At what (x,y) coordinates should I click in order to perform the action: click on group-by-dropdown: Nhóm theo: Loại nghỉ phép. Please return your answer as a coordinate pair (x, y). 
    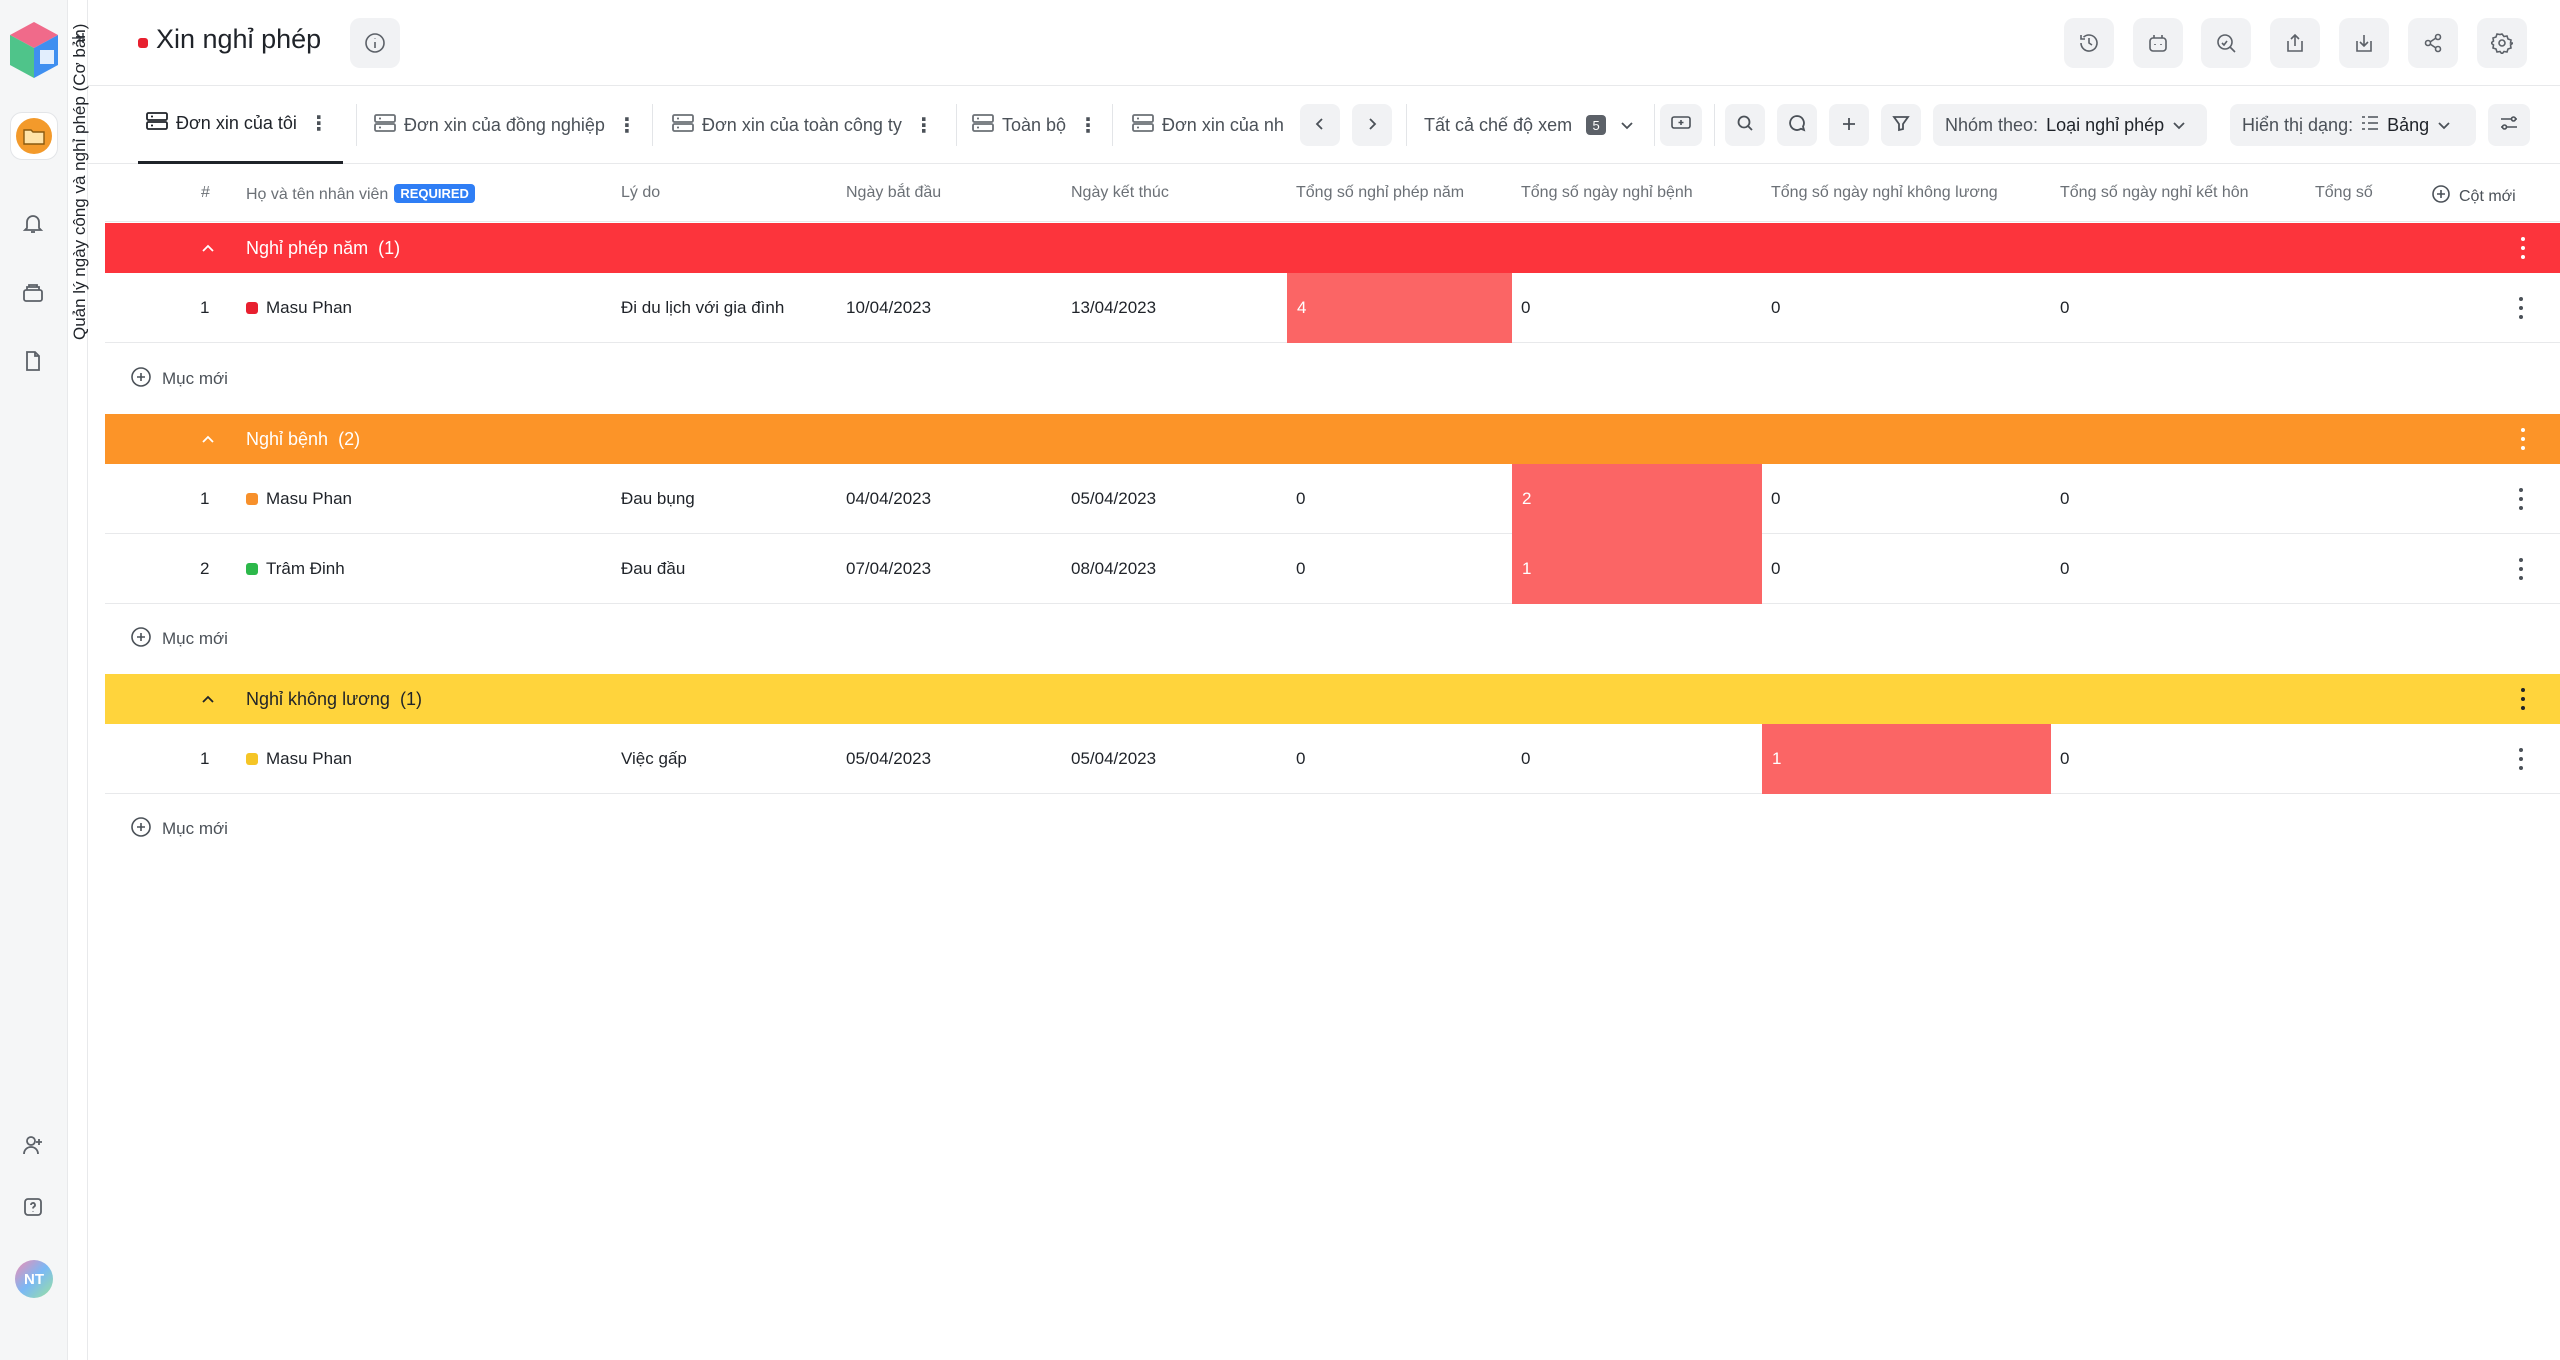
    Looking at the image, I should click on (2070, 125).